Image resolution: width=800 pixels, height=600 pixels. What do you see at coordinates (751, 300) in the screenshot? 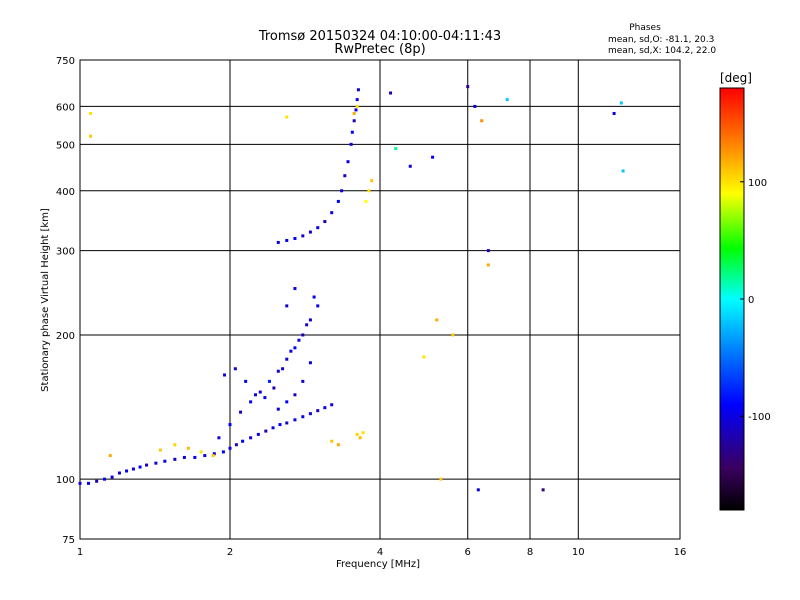
I see `colorbar-tick-label: 0` at bounding box center [751, 300].